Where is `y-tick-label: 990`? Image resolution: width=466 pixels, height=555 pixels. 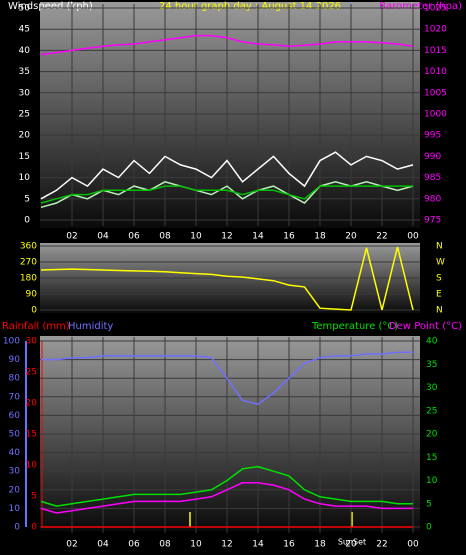 y-tick-label: 990 is located at coordinates (432, 157).